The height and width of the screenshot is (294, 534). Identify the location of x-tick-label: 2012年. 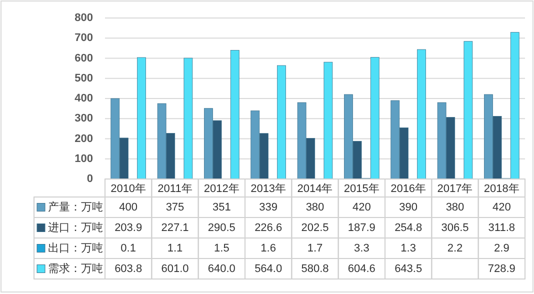
(222, 189).